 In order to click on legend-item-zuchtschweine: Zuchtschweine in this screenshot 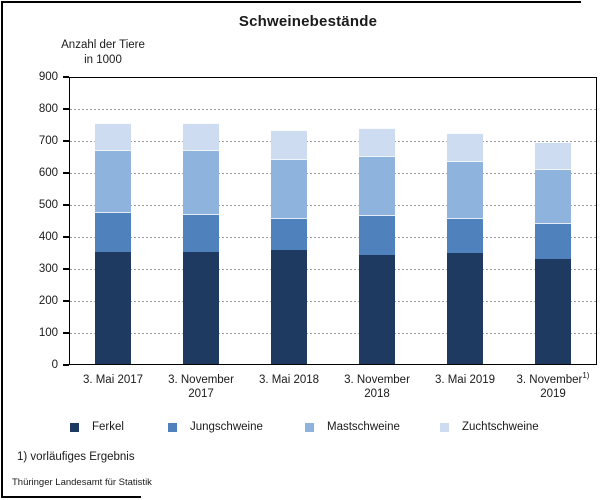, I will do `click(489, 427)`.